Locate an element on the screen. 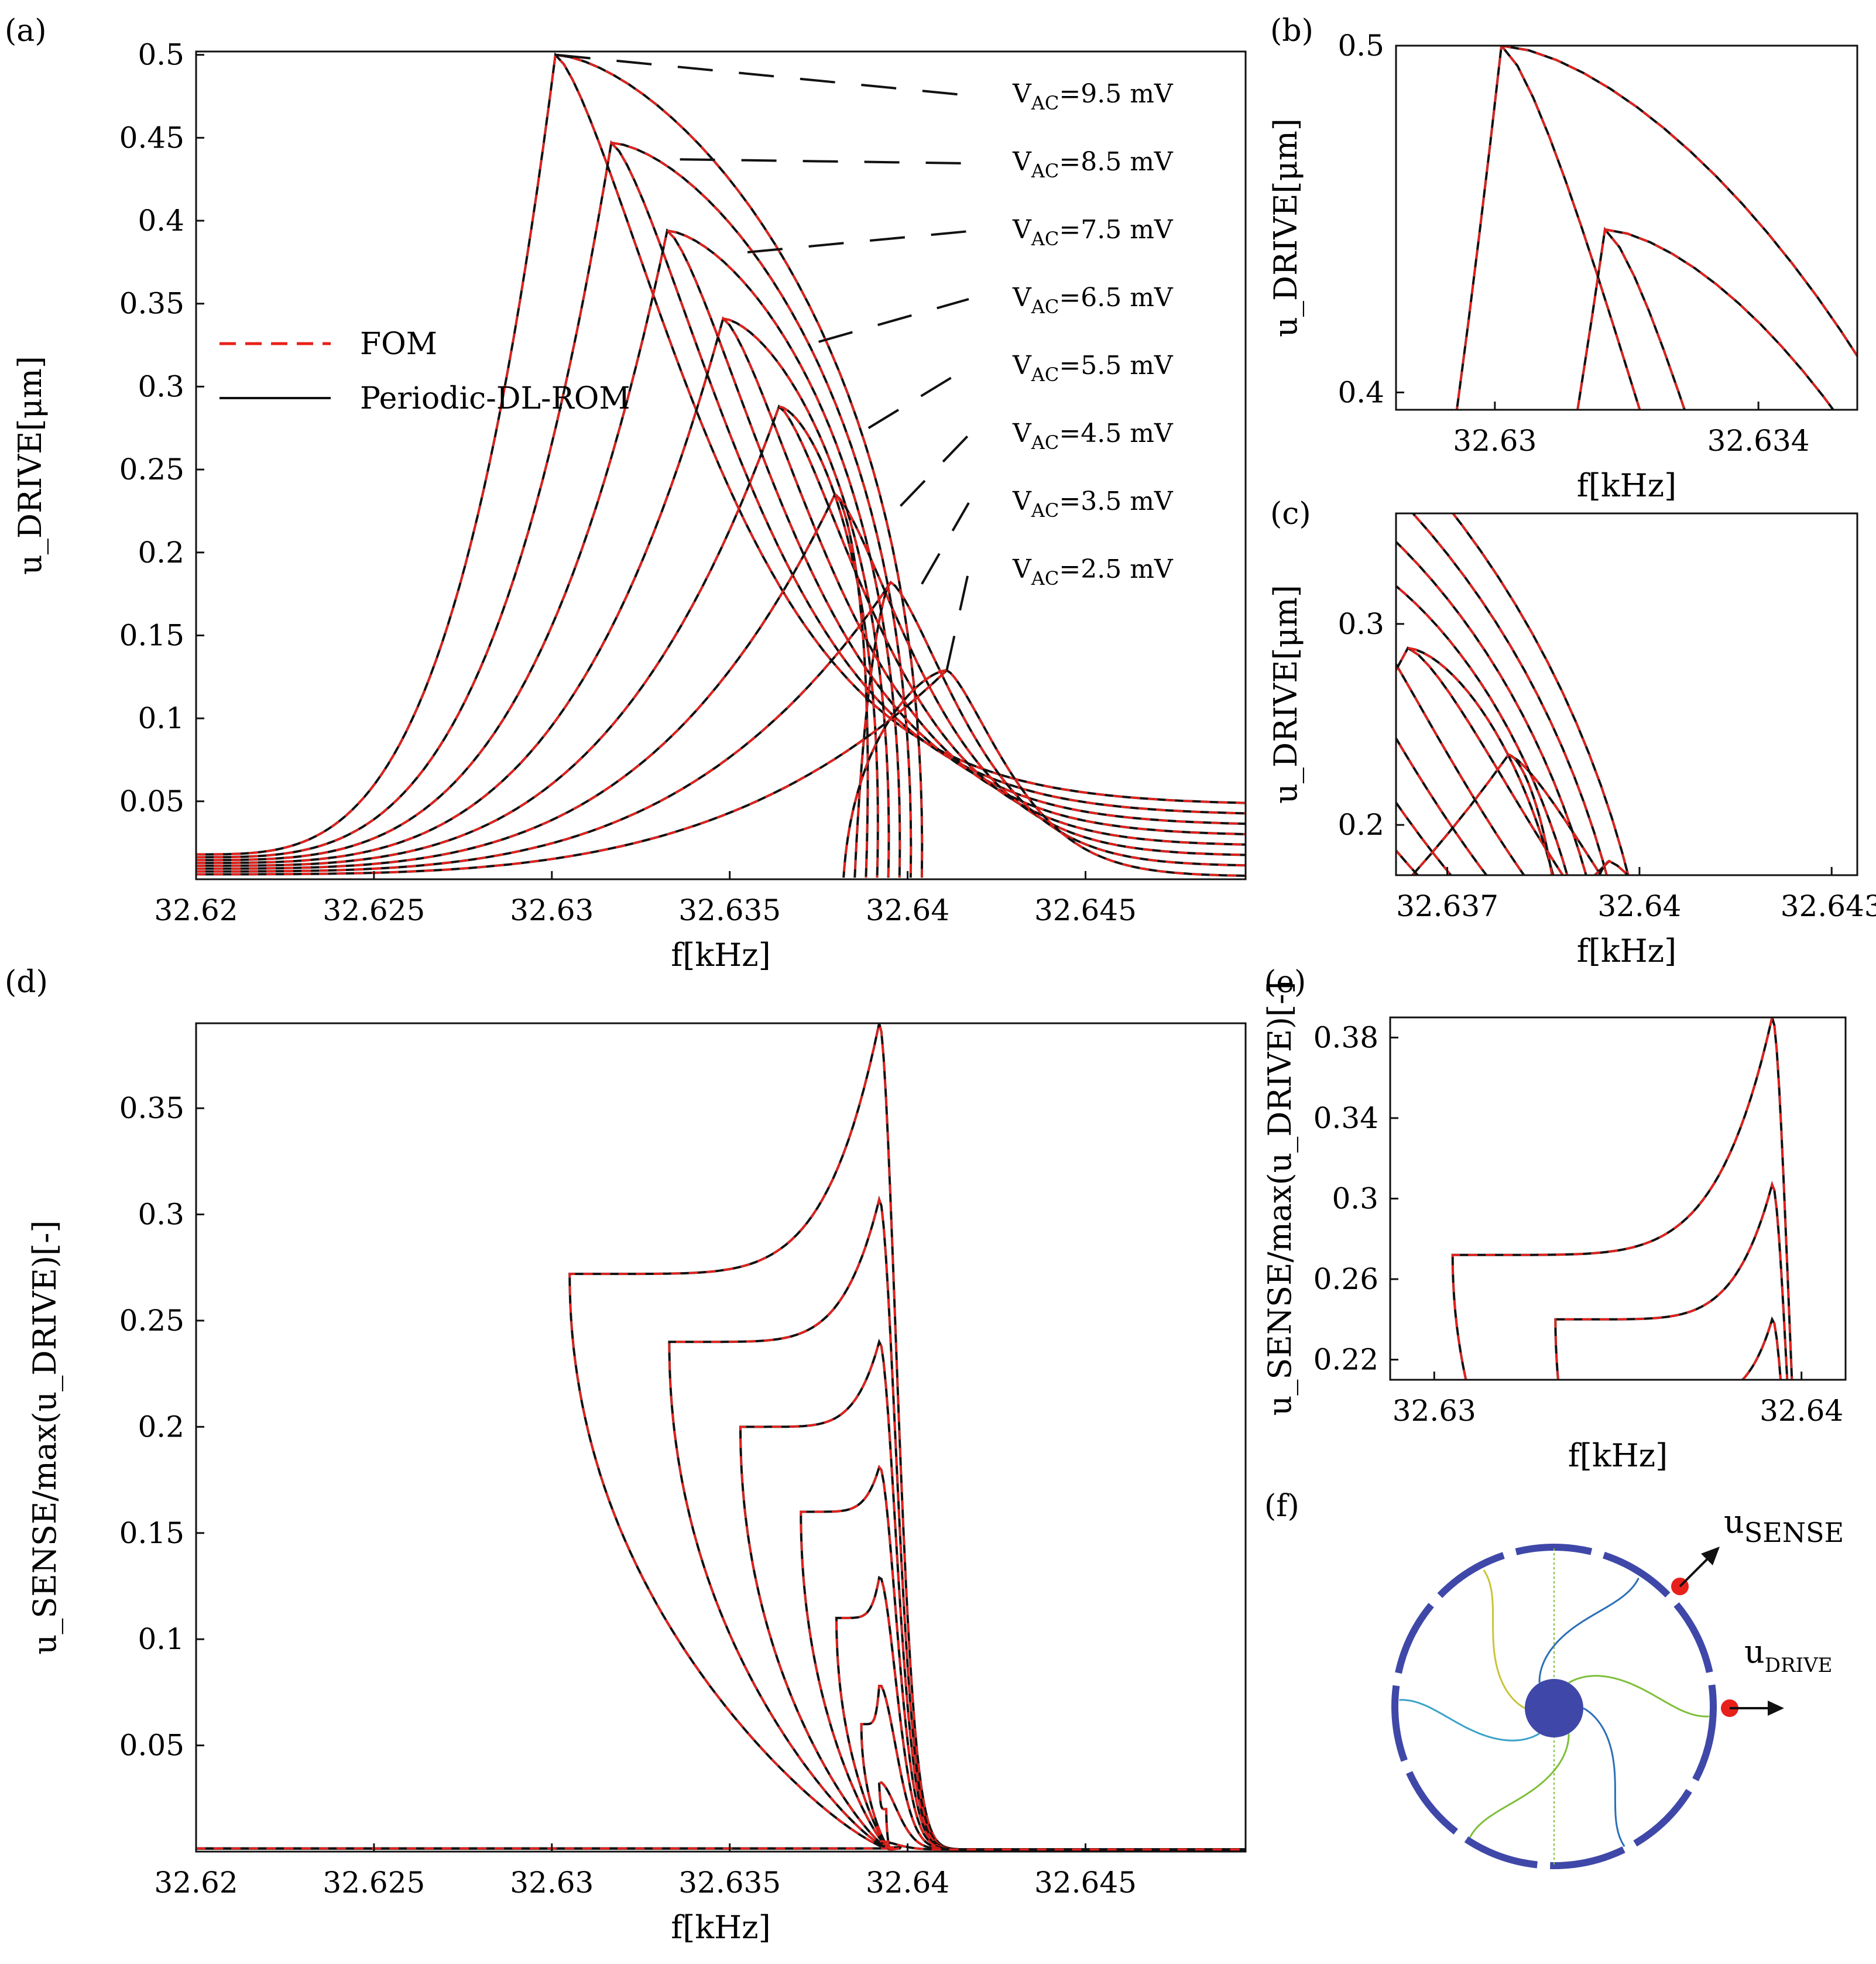 This screenshot has width=1876, height=1964. panel-c-xtick-label: 32.643 is located at coordinates (1828, 906).